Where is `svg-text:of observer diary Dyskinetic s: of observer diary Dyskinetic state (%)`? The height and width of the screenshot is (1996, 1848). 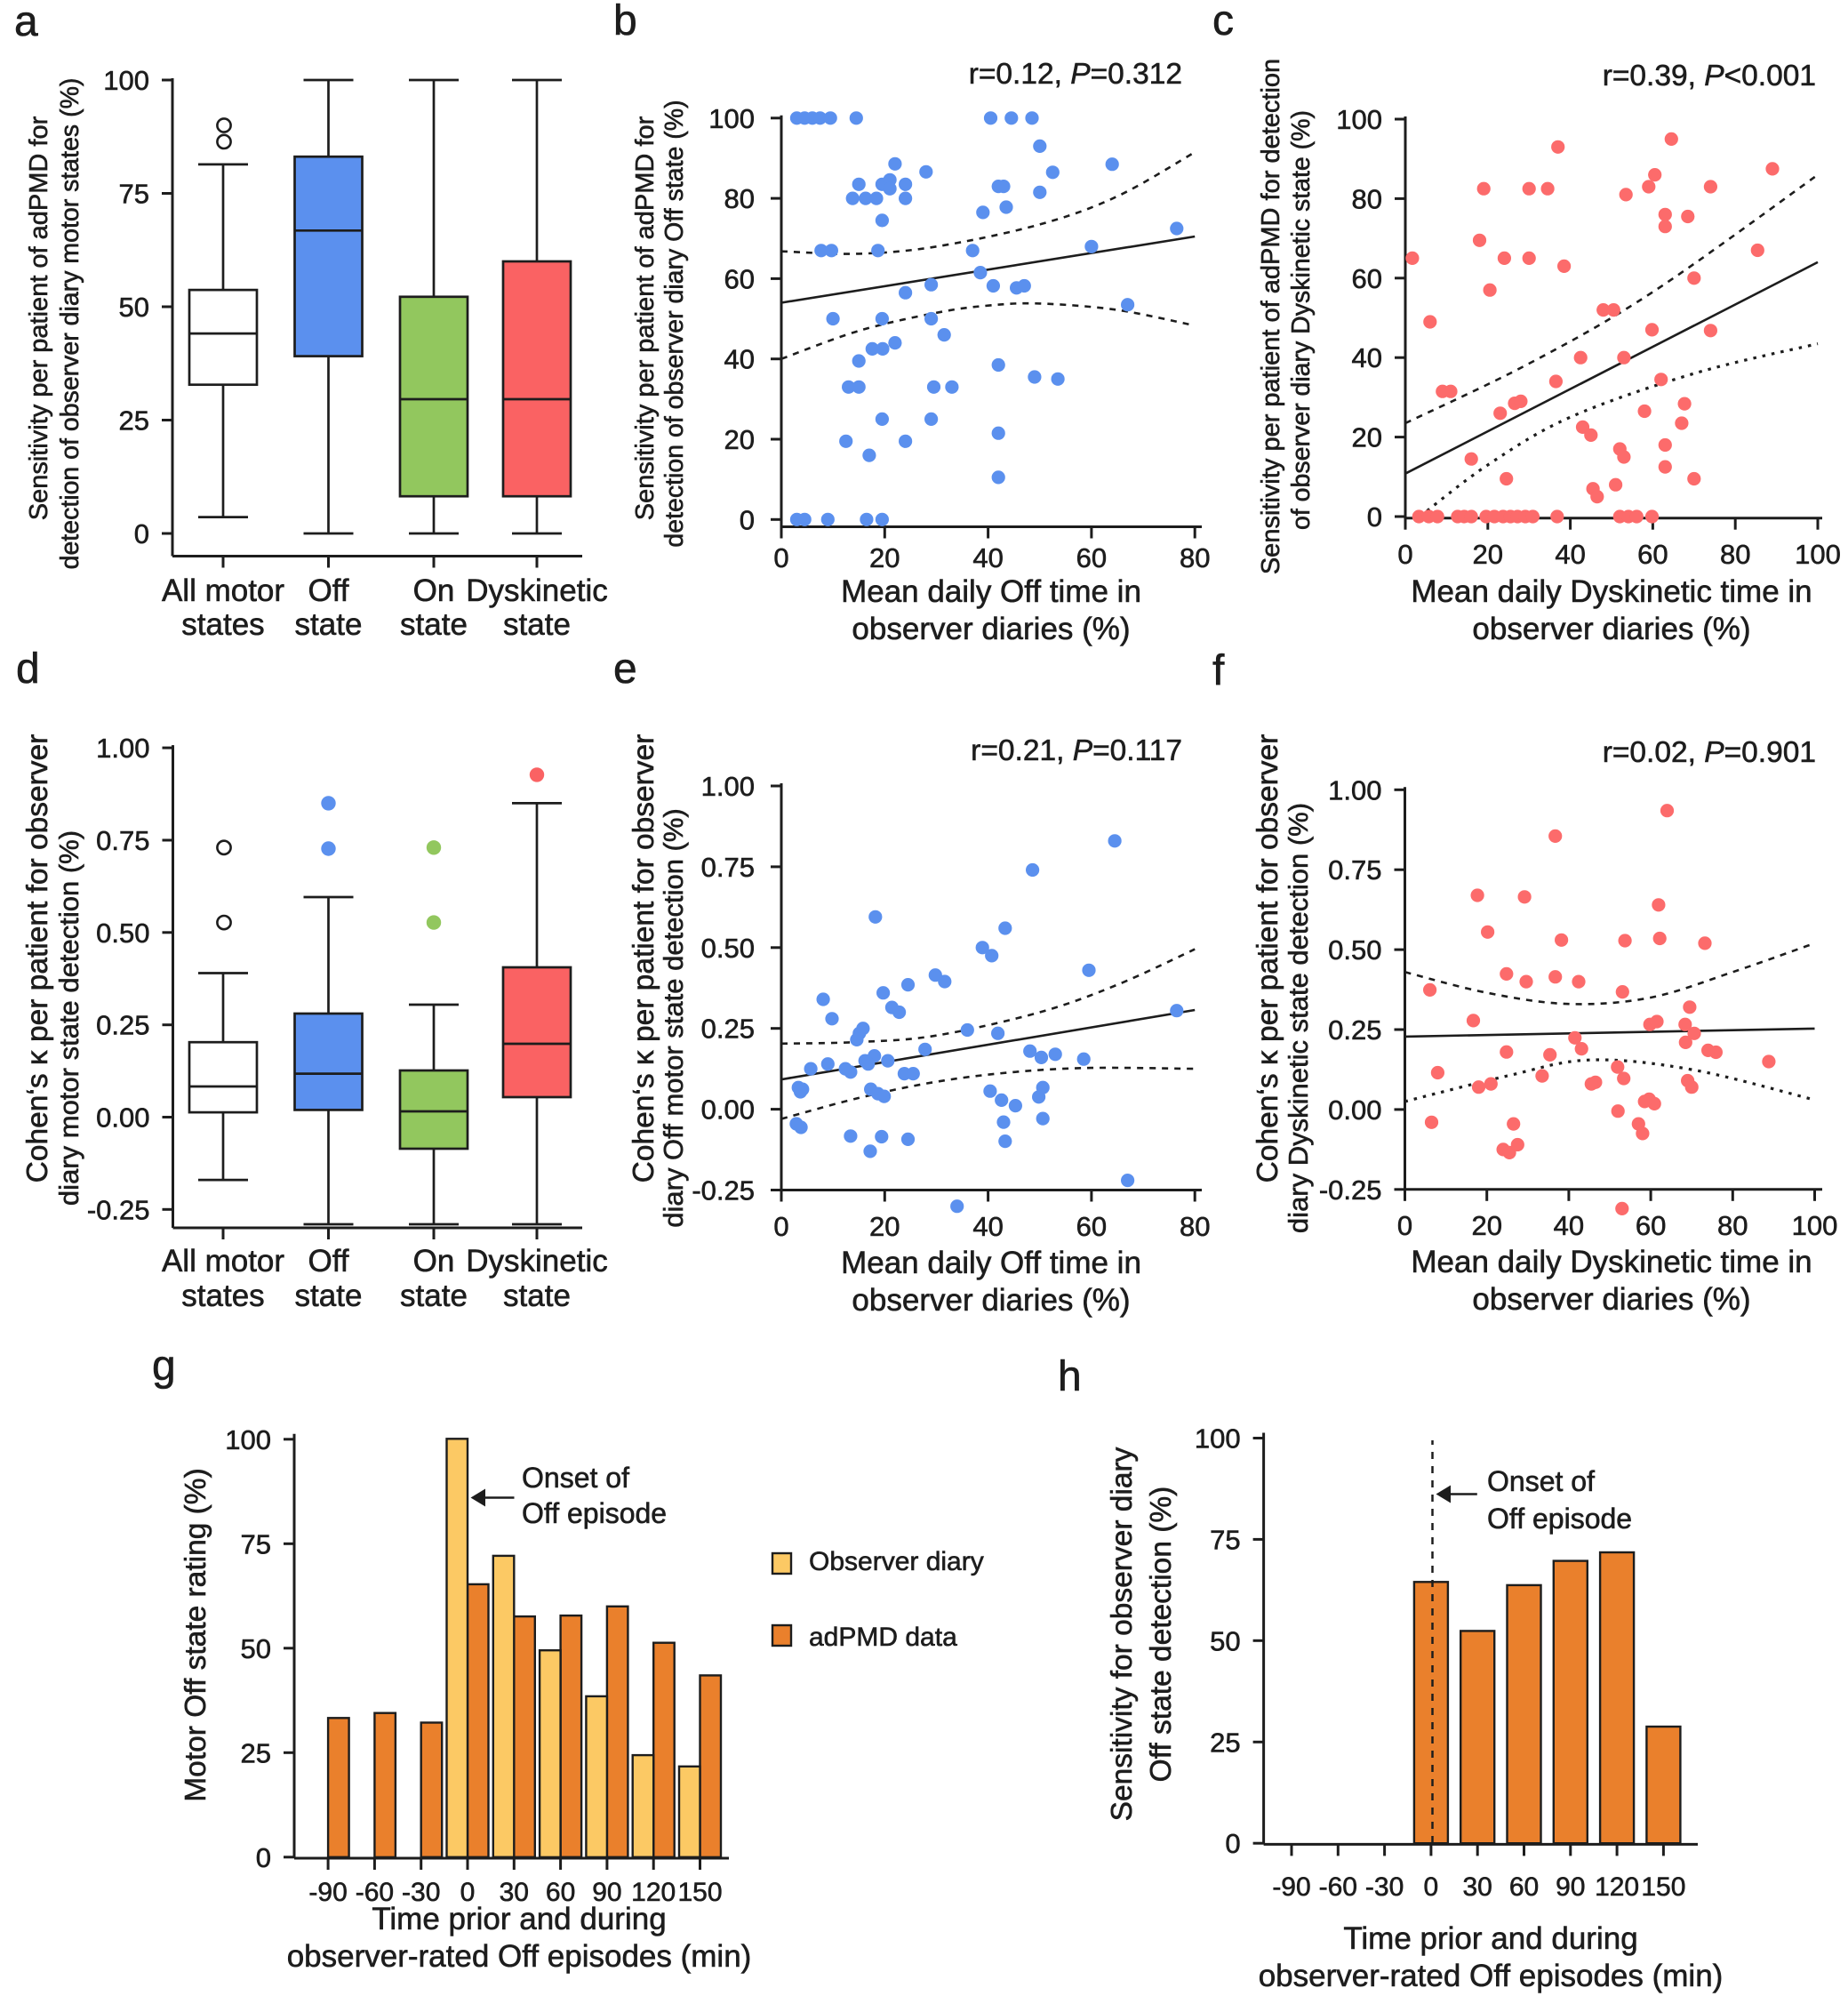
svg-text:of observer diary Dyskinetic s: of observer diary Dyskinetic state (%) is located at coordinates (1301, 320).